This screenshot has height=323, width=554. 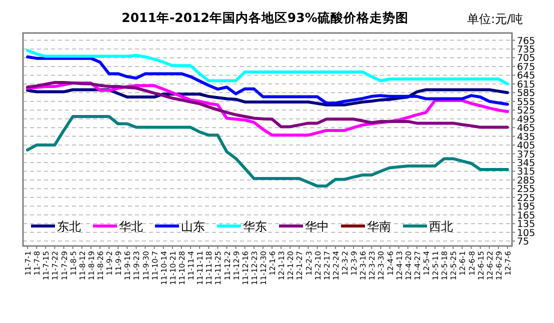 I want to click on y-tick-label: 765, so click(x=526, y=41).